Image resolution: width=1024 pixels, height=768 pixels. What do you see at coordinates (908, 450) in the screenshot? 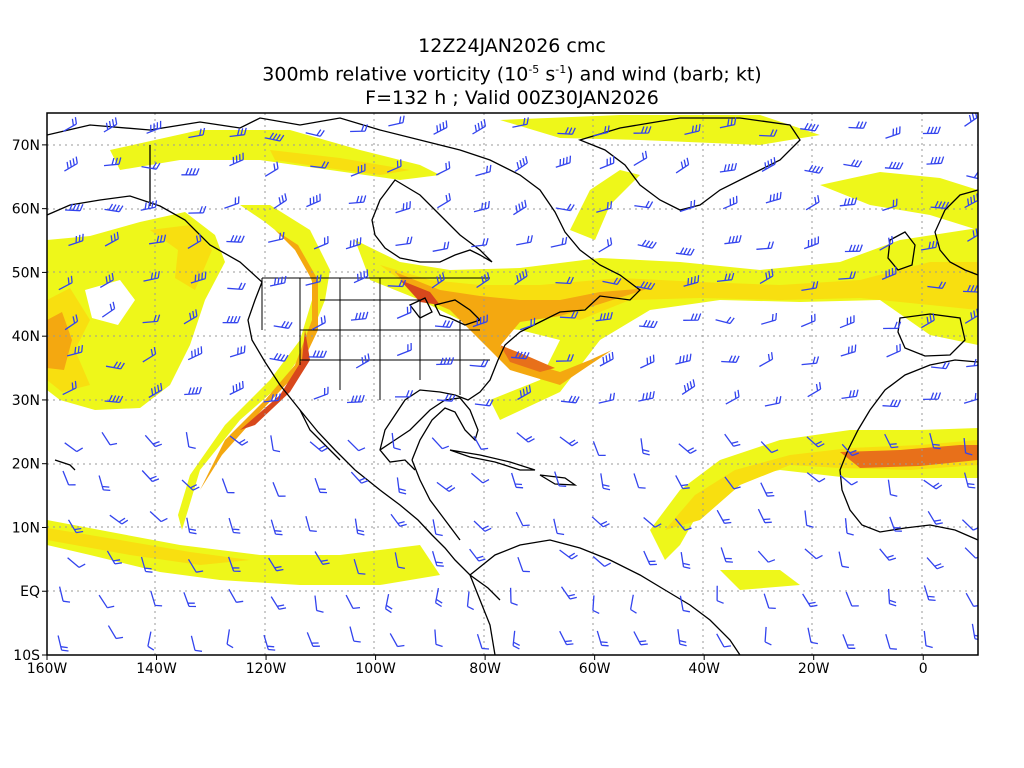
I see `coastline-africa` at bounding box center [908, 450].